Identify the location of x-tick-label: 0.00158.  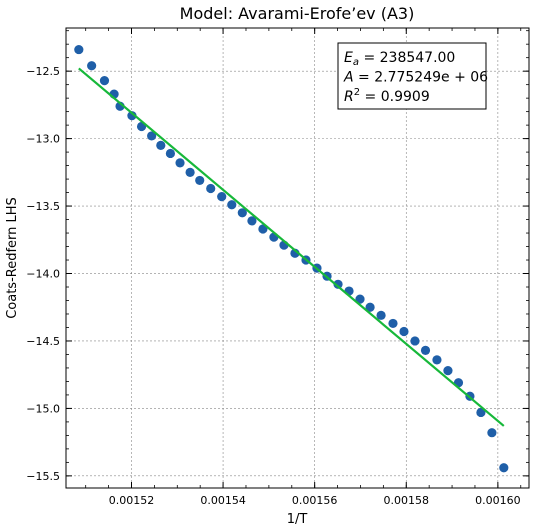
(407, 500).